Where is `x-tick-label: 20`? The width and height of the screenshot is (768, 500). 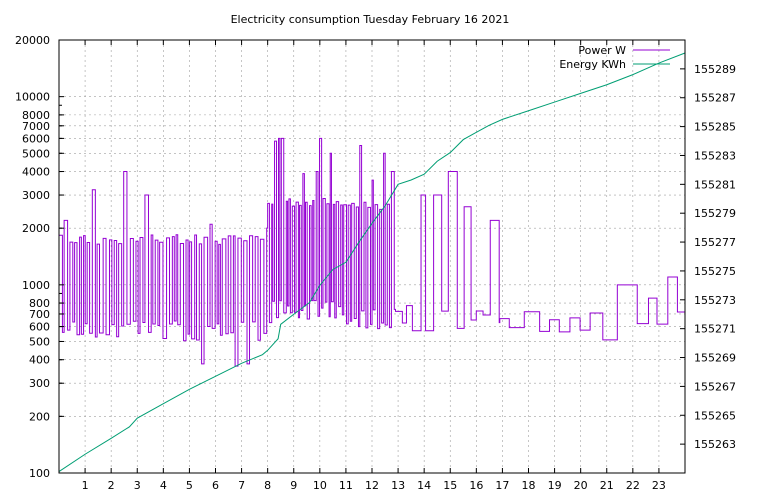 x-tick-label: 20 is located at coordinates (581, 485).